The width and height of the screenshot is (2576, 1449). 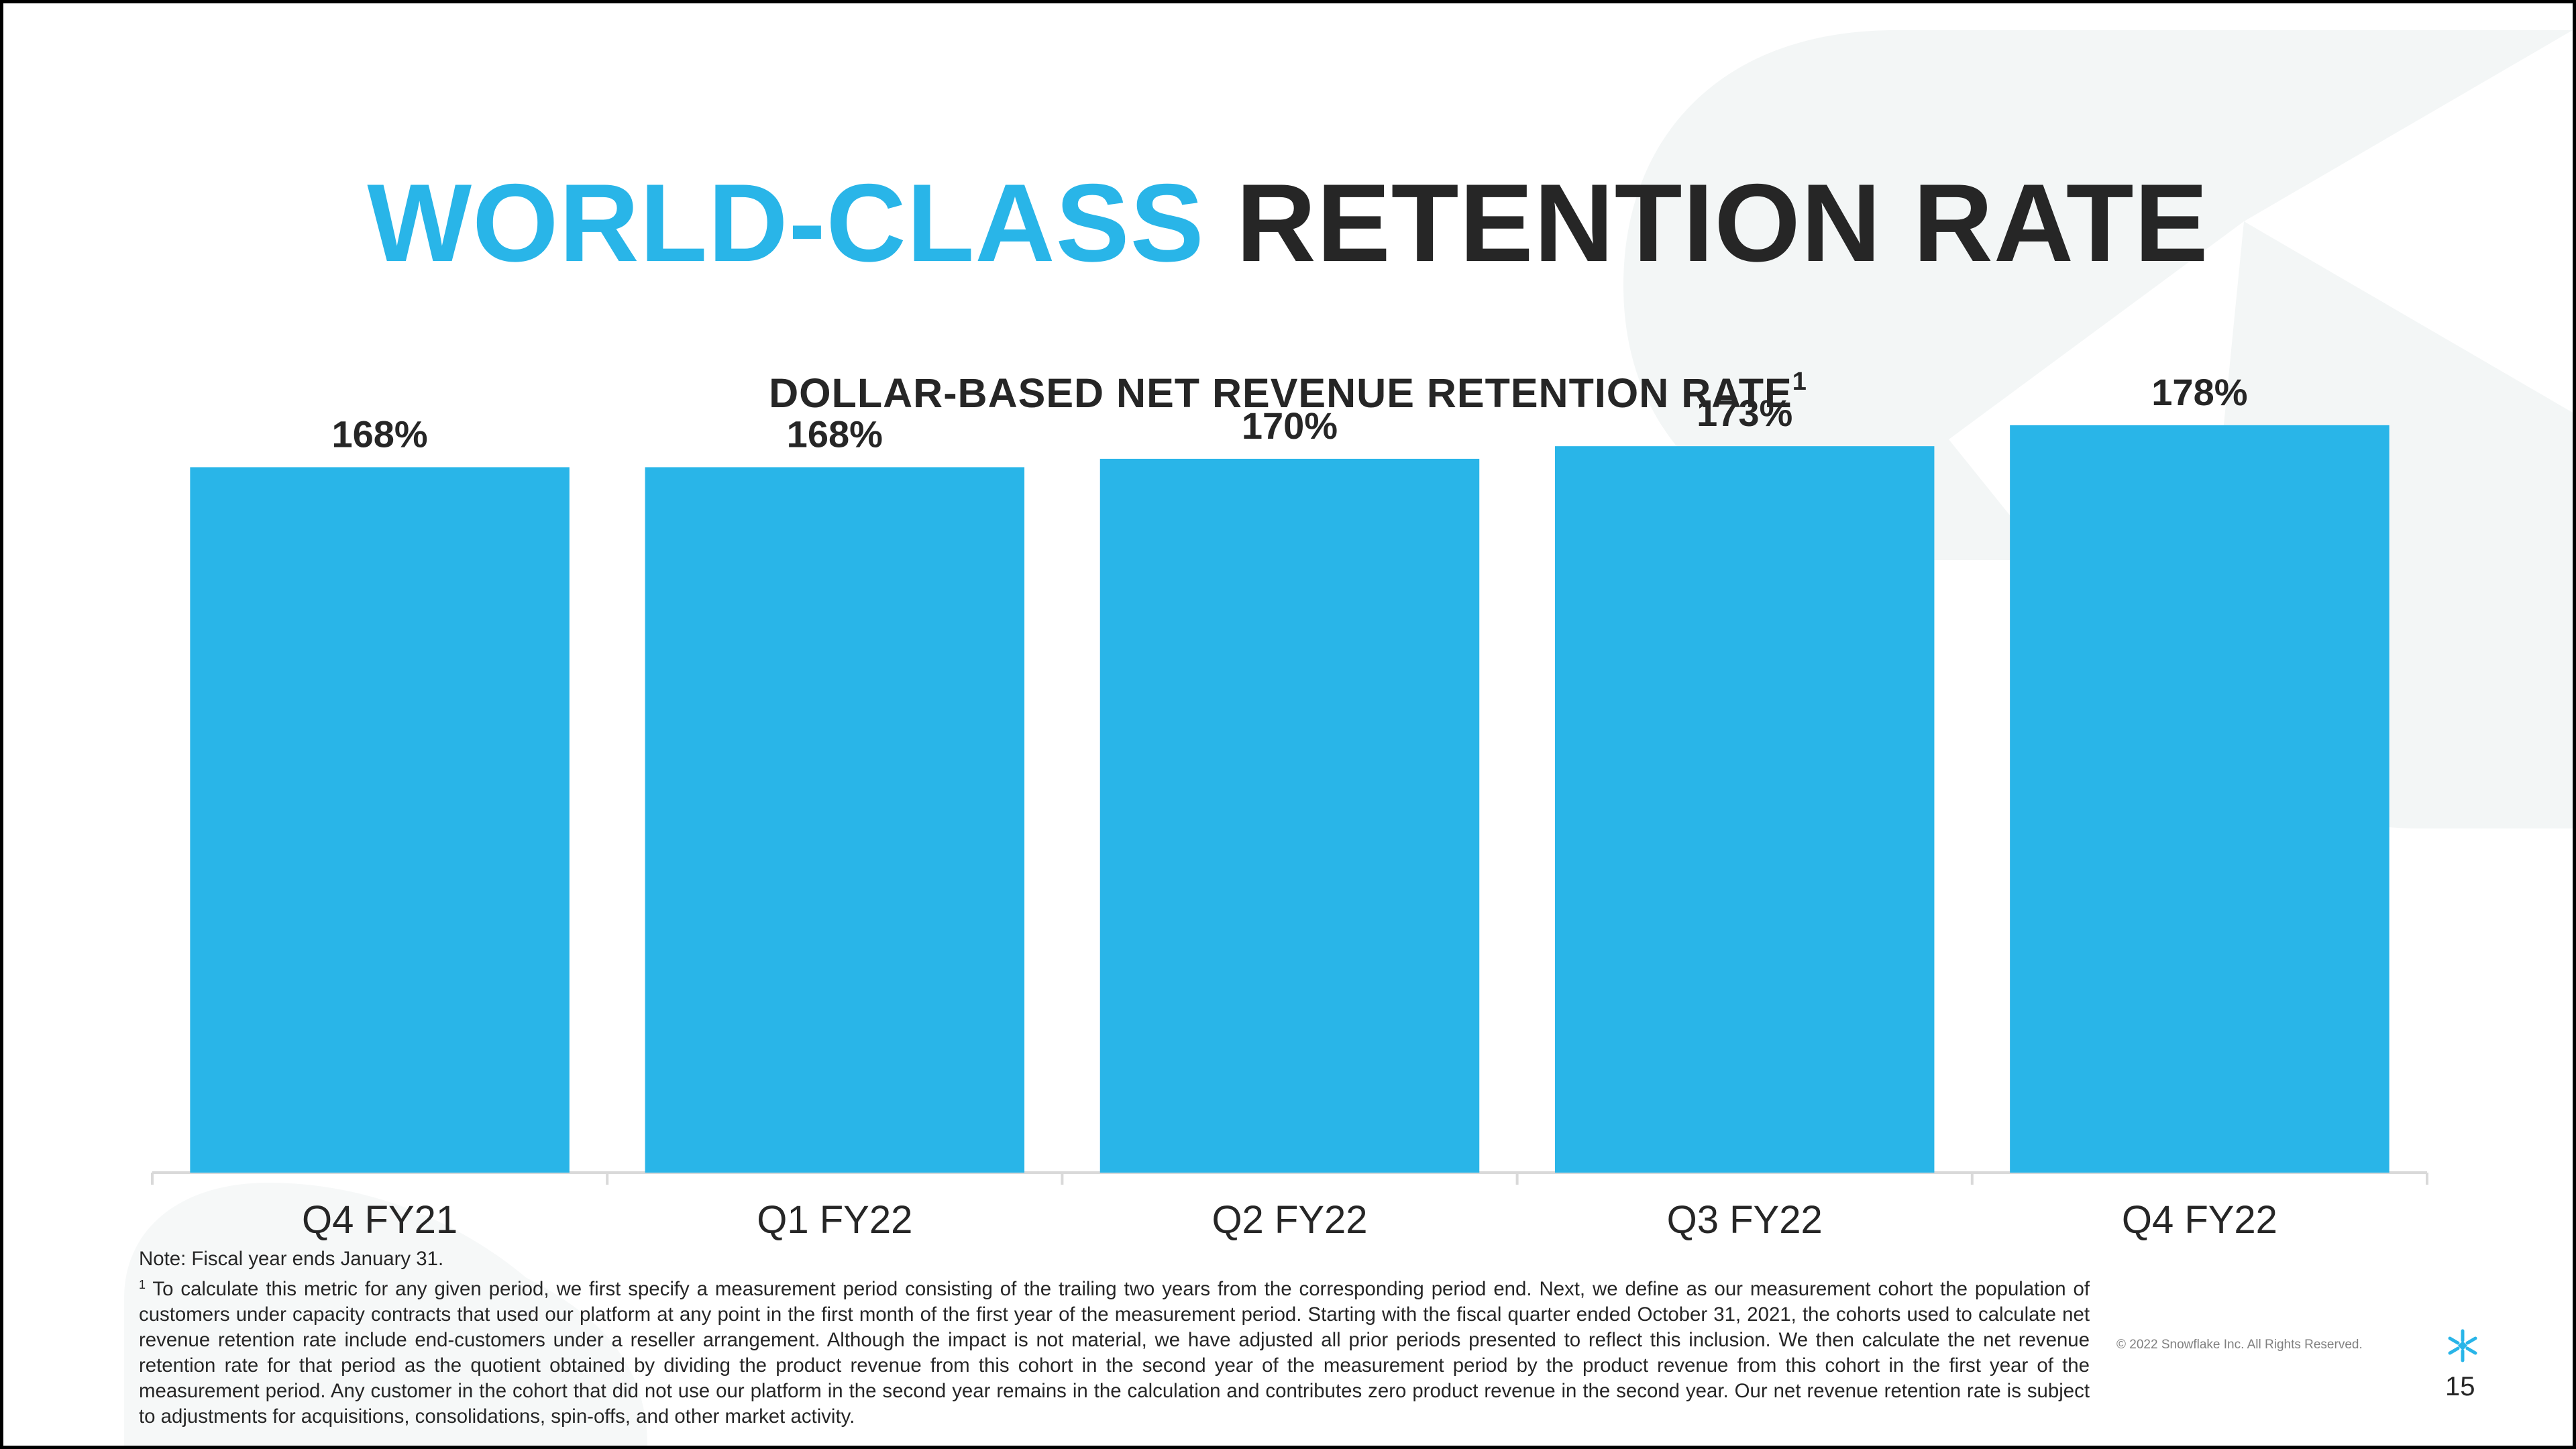 What do you see at coordinates (834, 1220) in the screenshot?
I see `category-label: Q1 FY22` at bounding box center [834, 1220].